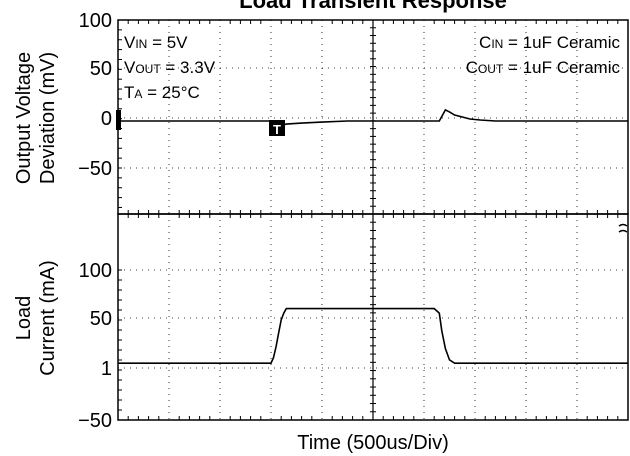 This screenshot has height=456, width=630. What do you see at coordinates (95, 271) in the screenshot?
I see `lower-ytick-label: 100` at bounding box center [95, 271].